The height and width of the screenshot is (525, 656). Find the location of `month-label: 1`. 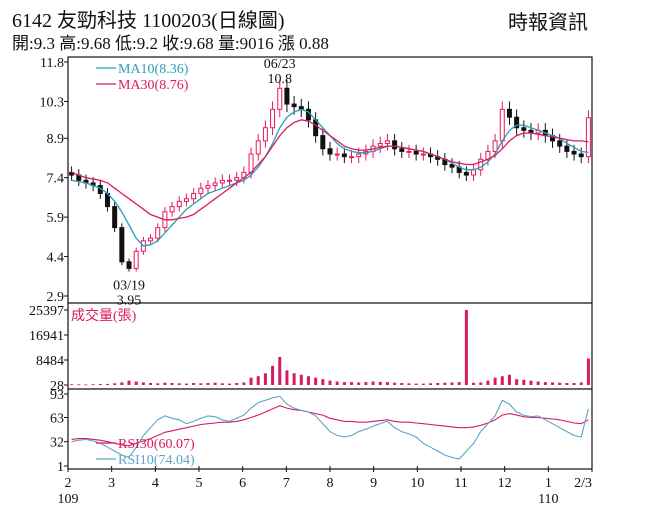

month-label: 1 is located at coordinates (548, 483).